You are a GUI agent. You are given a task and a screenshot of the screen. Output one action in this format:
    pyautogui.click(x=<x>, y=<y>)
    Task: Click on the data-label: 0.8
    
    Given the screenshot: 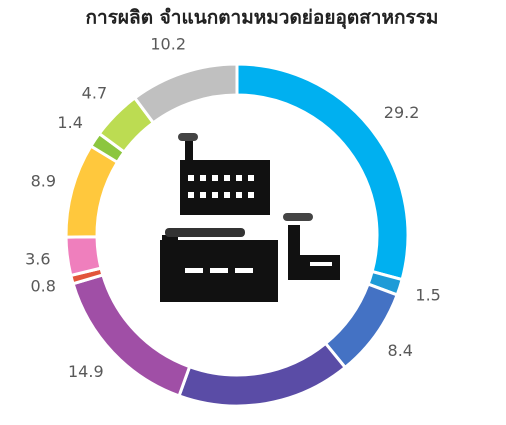 What is the action you would take?
    pyautogui.click(x=42, y=286)
    